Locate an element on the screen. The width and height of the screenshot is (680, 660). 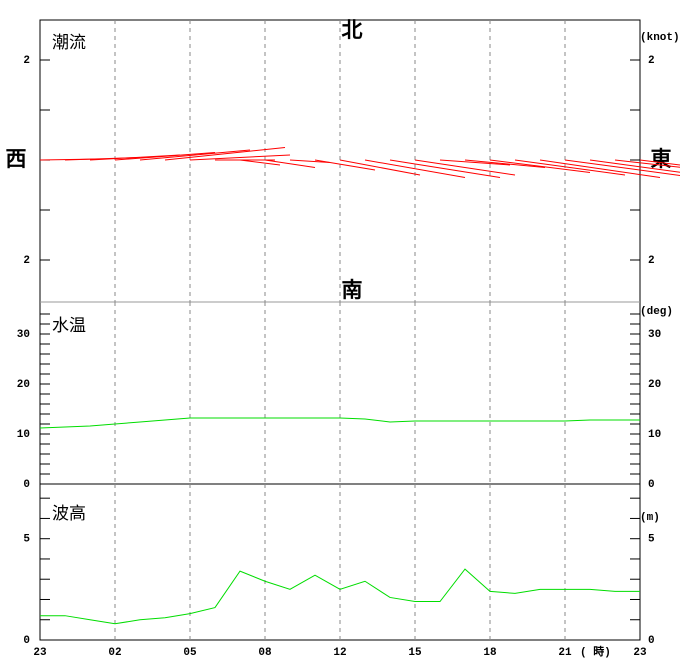
panel-title: 水温 is located at coordinates (69, 326).